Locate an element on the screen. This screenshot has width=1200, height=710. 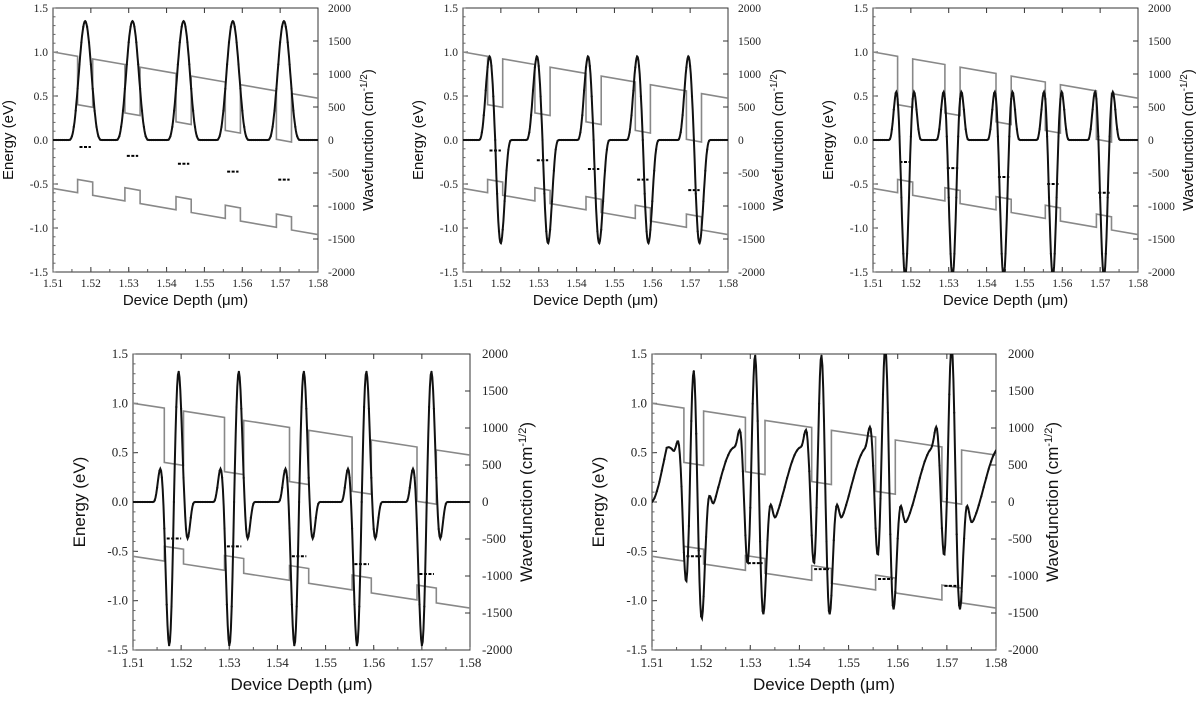
x-tick-label: 1.53 is located at coordinates (949, 284).